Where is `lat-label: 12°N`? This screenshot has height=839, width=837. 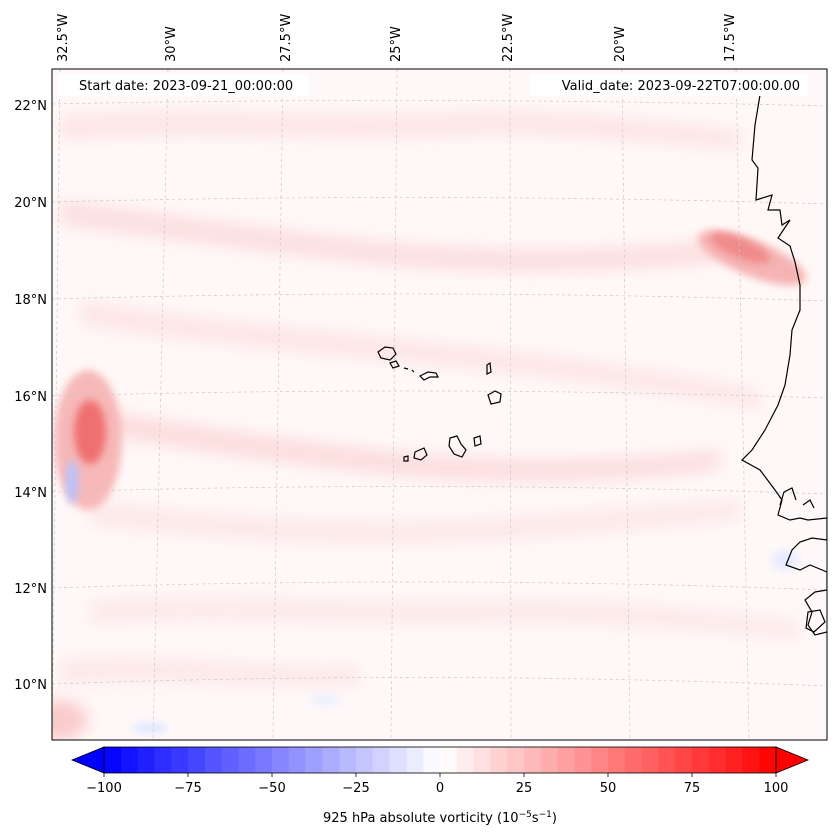 lat-label: 12°N is located at coordinates (30, 589).